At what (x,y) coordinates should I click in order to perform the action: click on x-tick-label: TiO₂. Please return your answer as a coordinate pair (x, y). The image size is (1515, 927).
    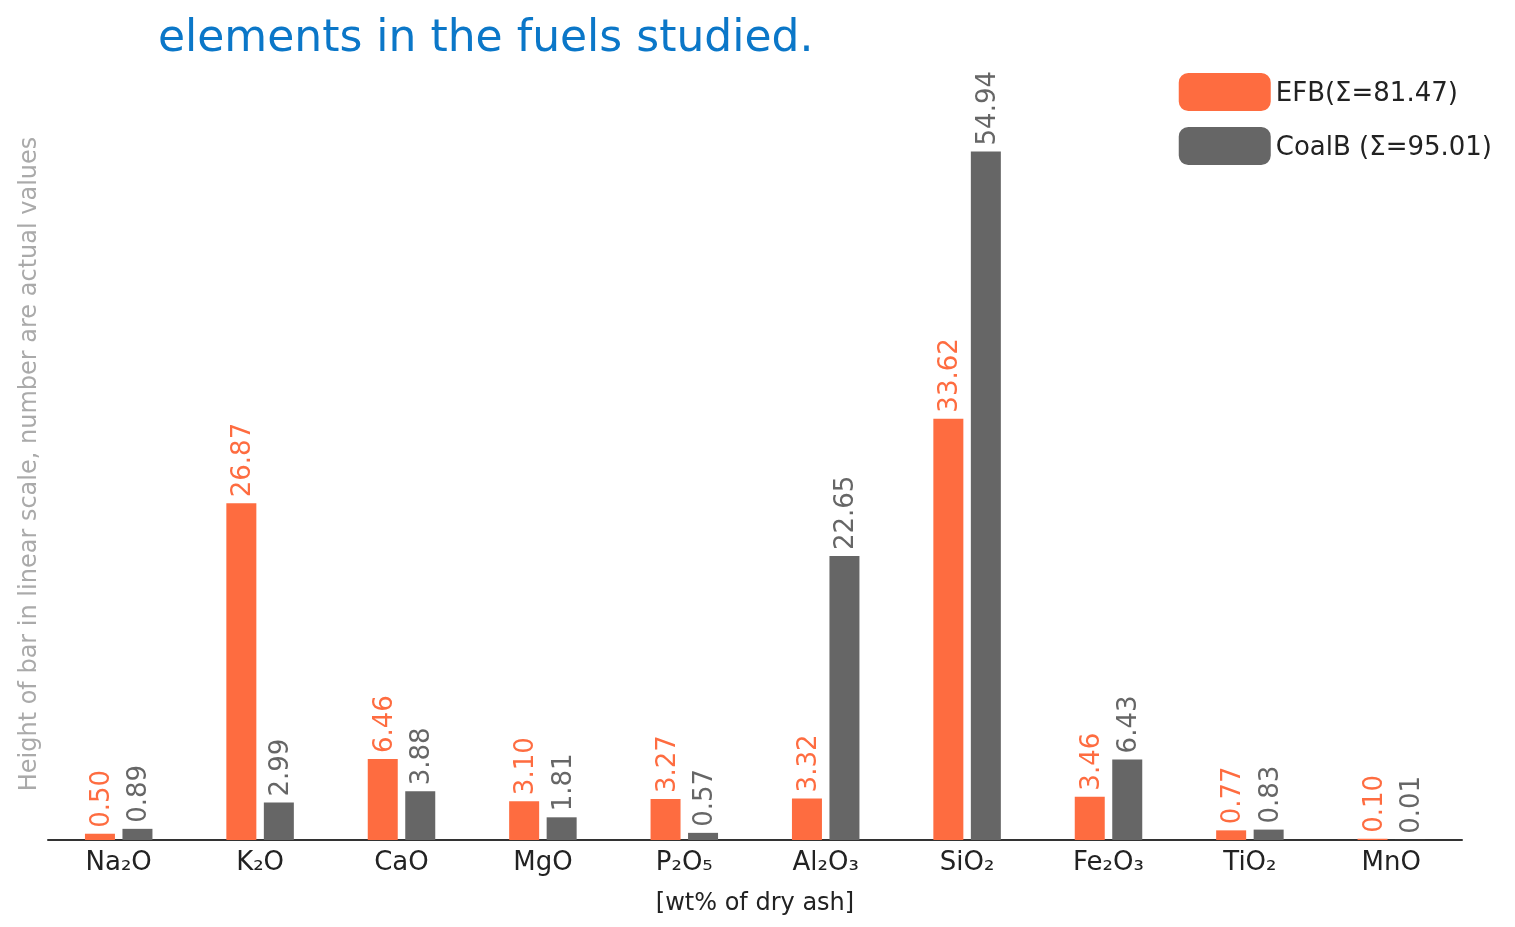
    Looking at the image, I should click on (1249, 861).